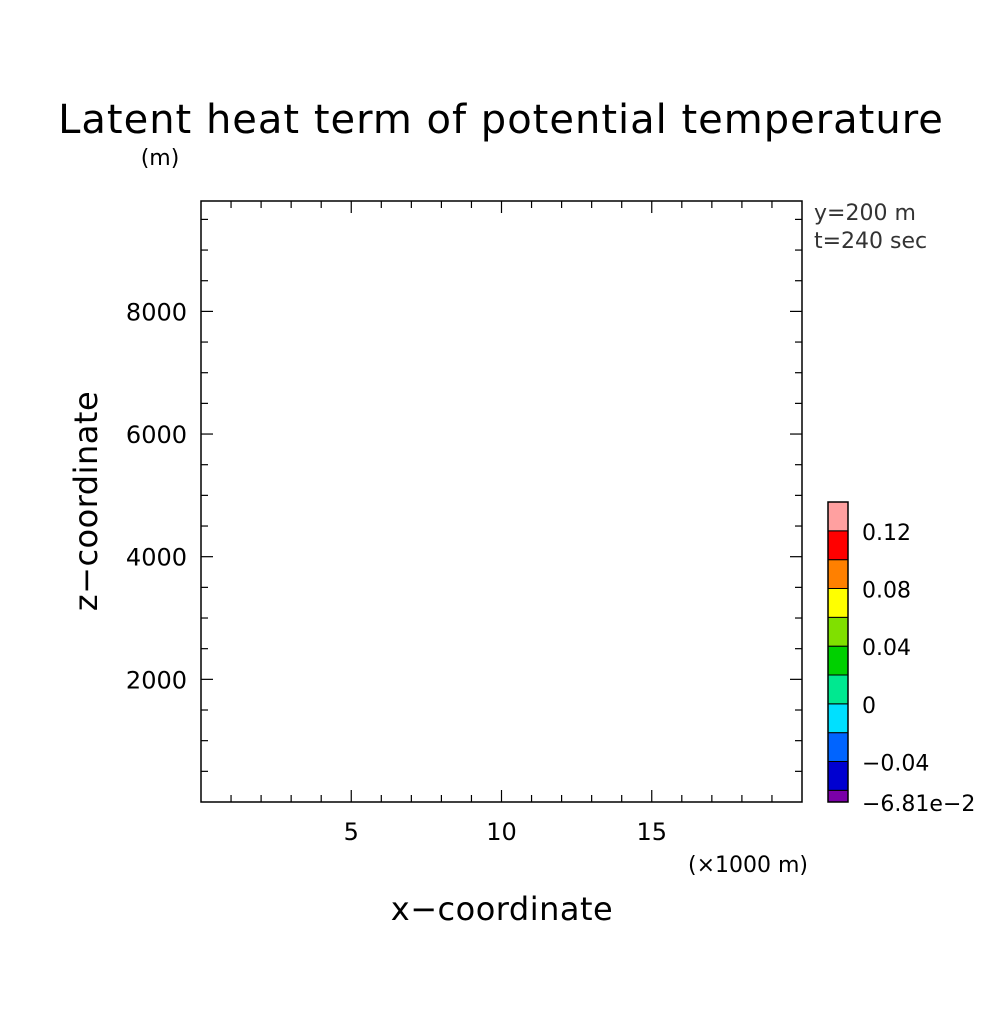  Describe the element at coordinates (502, 909) in the screenshot. I see `x-axis-title: x−coordinate` at that location.